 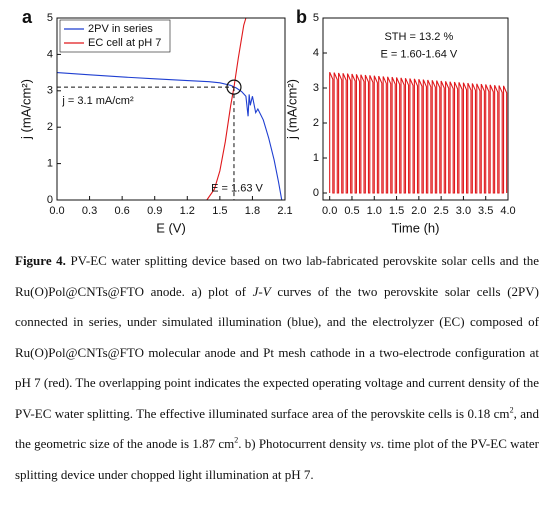 What do you see at coordinates (237, 188) in the screenshot?
I see `annotation: E = 1.63 V` at bounding box center [237, 188].